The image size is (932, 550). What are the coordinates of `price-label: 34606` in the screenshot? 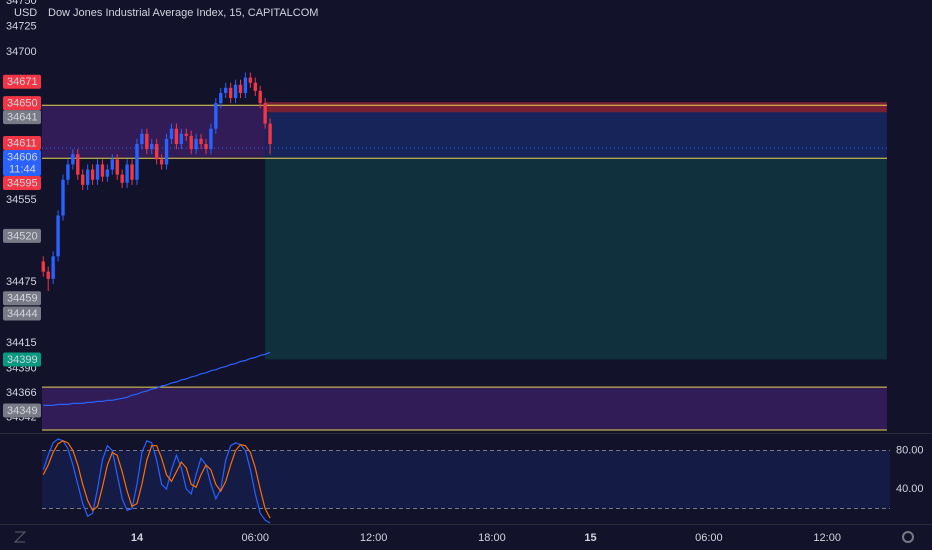 It's located at (22, 157).